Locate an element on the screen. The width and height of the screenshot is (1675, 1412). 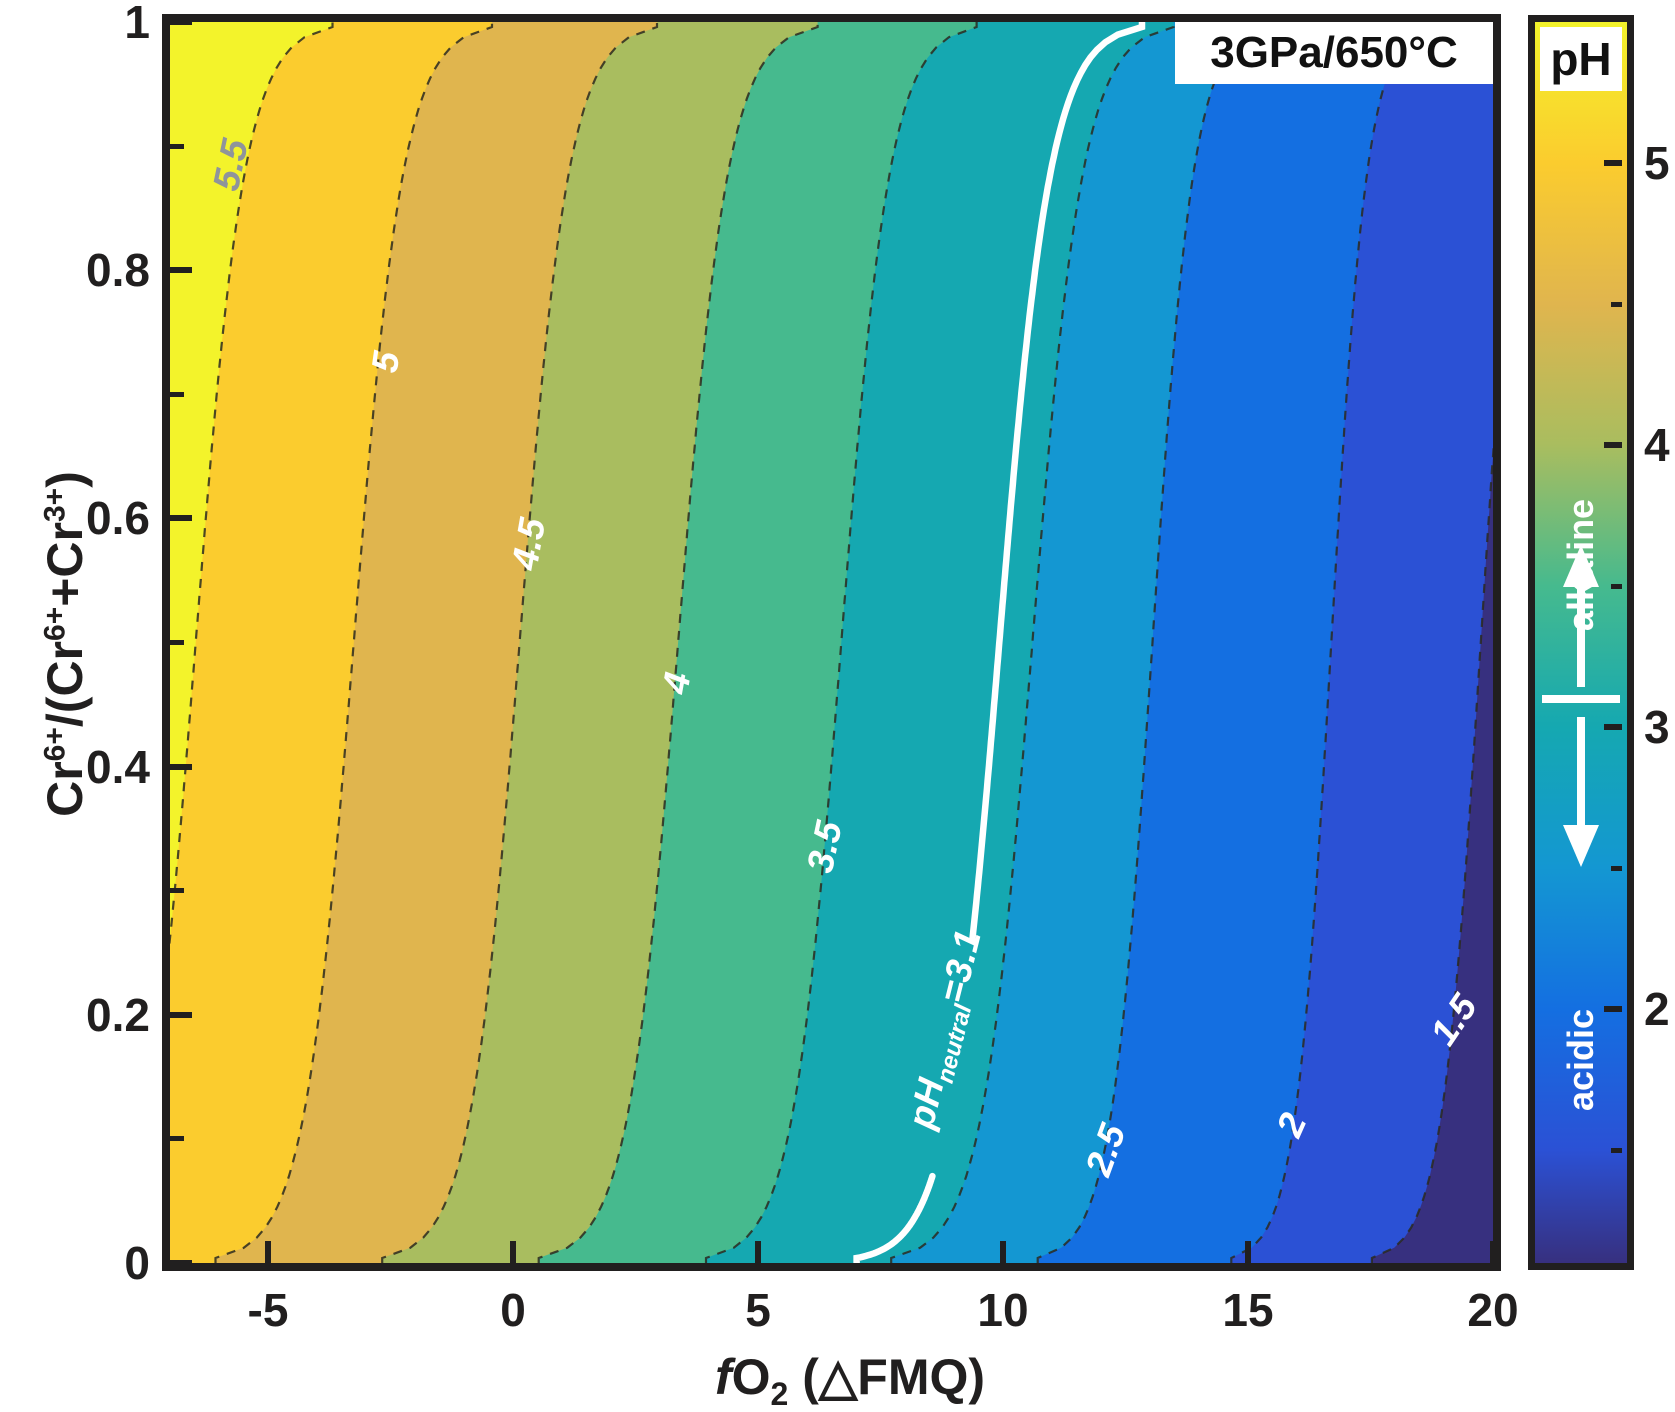
colorbar-title: pH is located at coordinates (1581, 59).